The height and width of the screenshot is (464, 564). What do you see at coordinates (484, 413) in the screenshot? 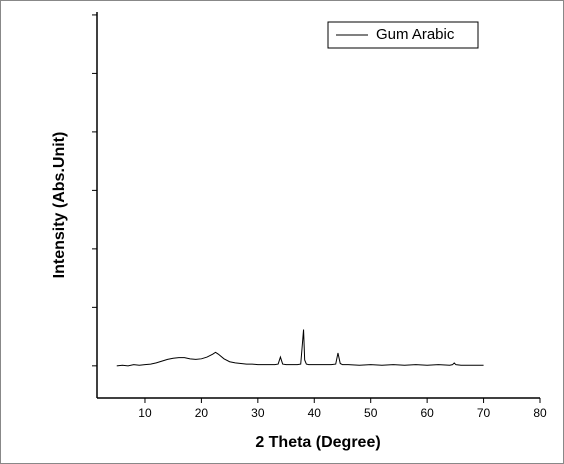
I see `x-tick-label: 70` at bounding box center [484, 413].